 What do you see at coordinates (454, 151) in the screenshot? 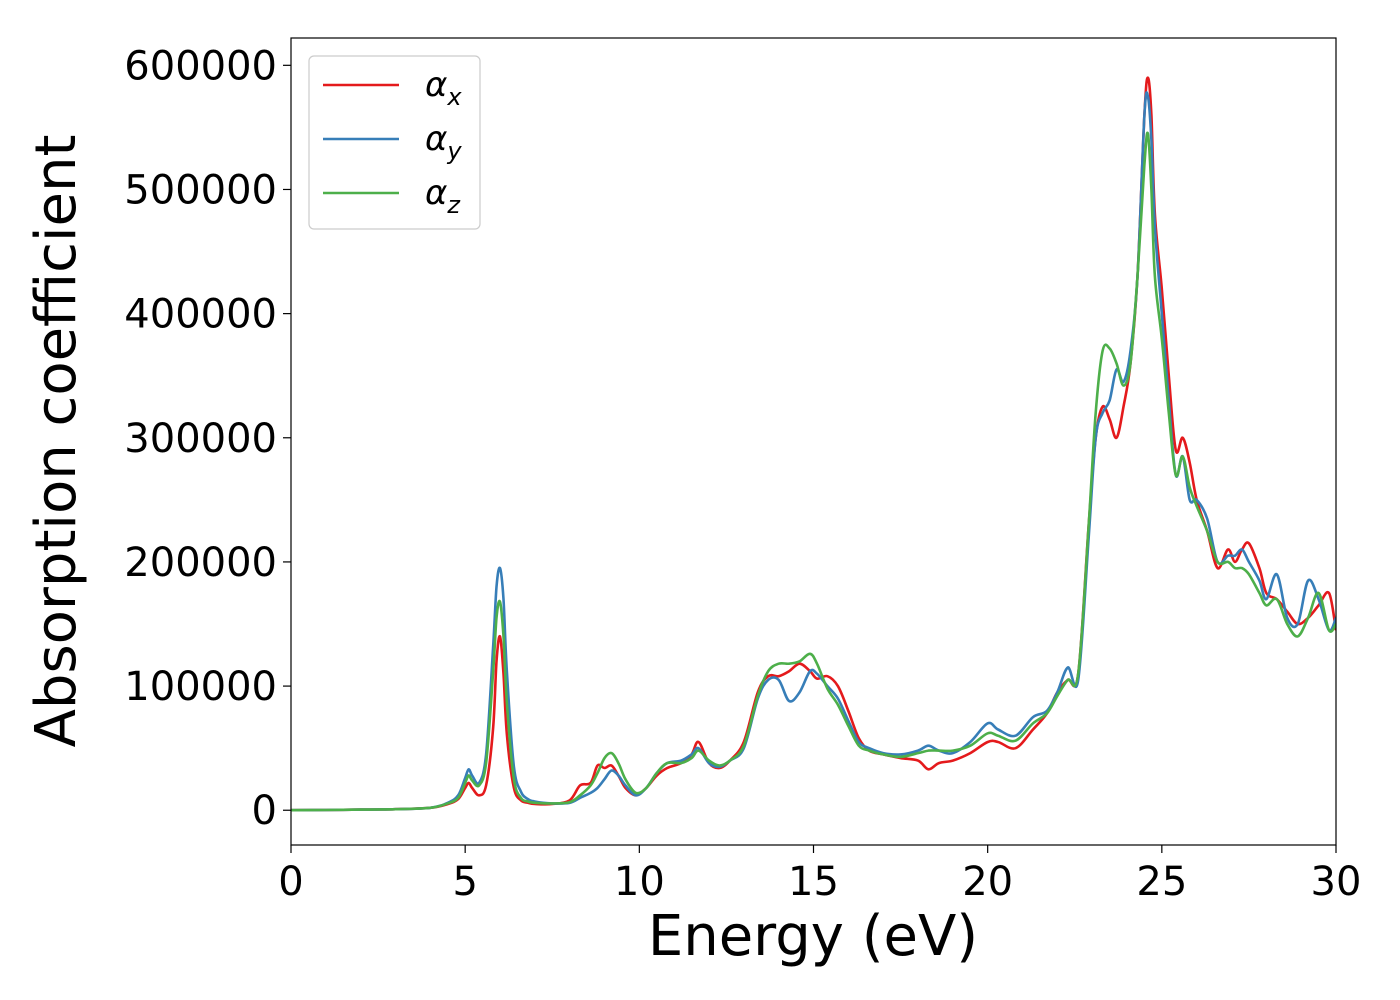
I see `legend-subscript: y` at bounding box center [454, 151].